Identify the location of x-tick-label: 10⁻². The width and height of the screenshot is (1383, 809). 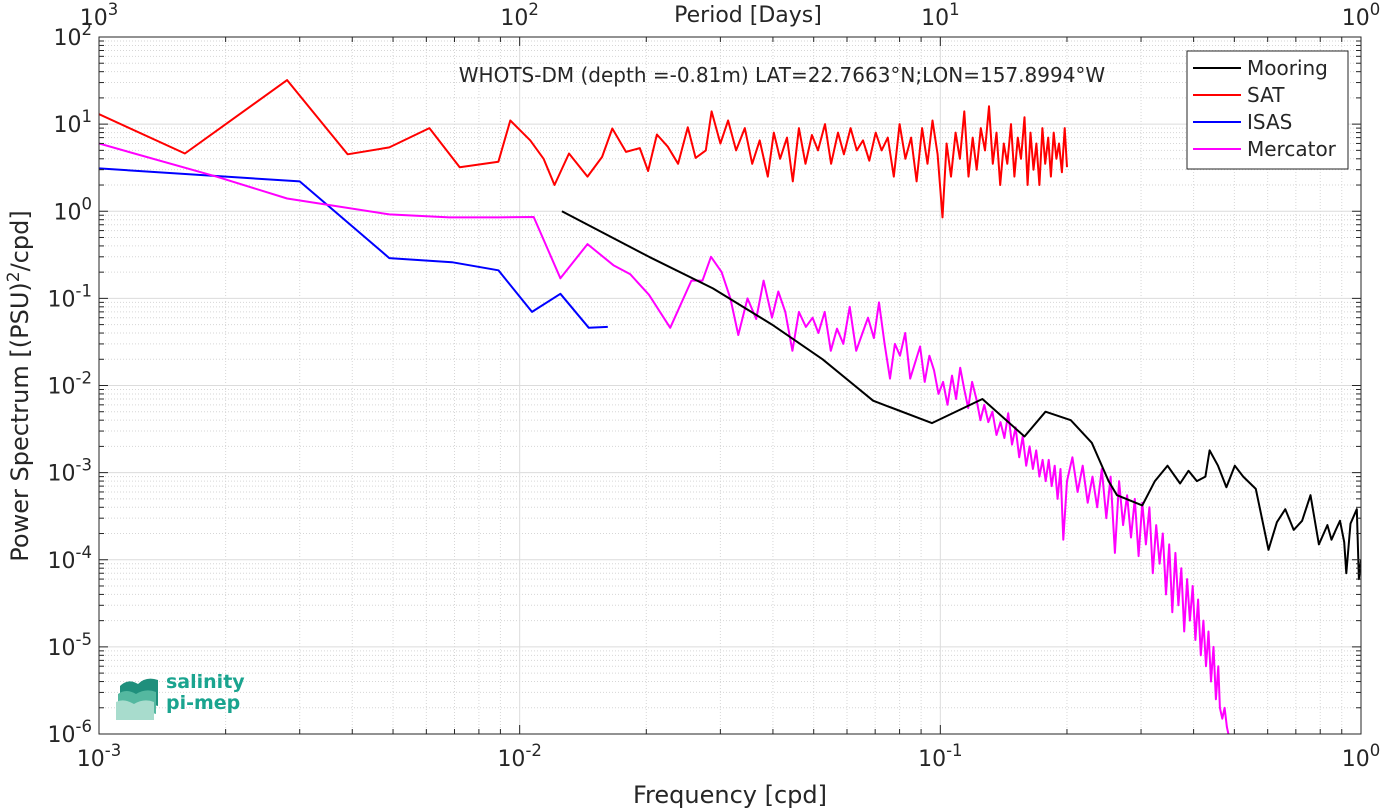
(519, 756).